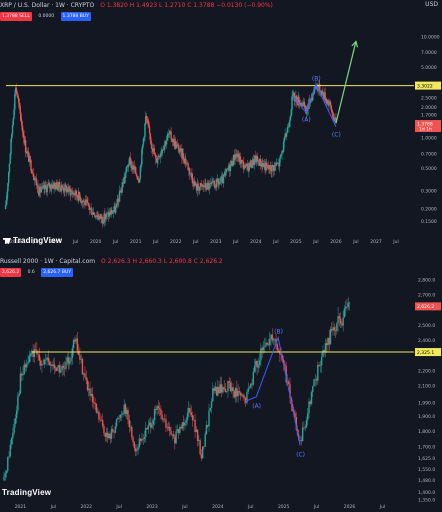 This screenshot has width=442, height=512. I want to click on russell-sell-button: 2,626.2, so click(11, 272).